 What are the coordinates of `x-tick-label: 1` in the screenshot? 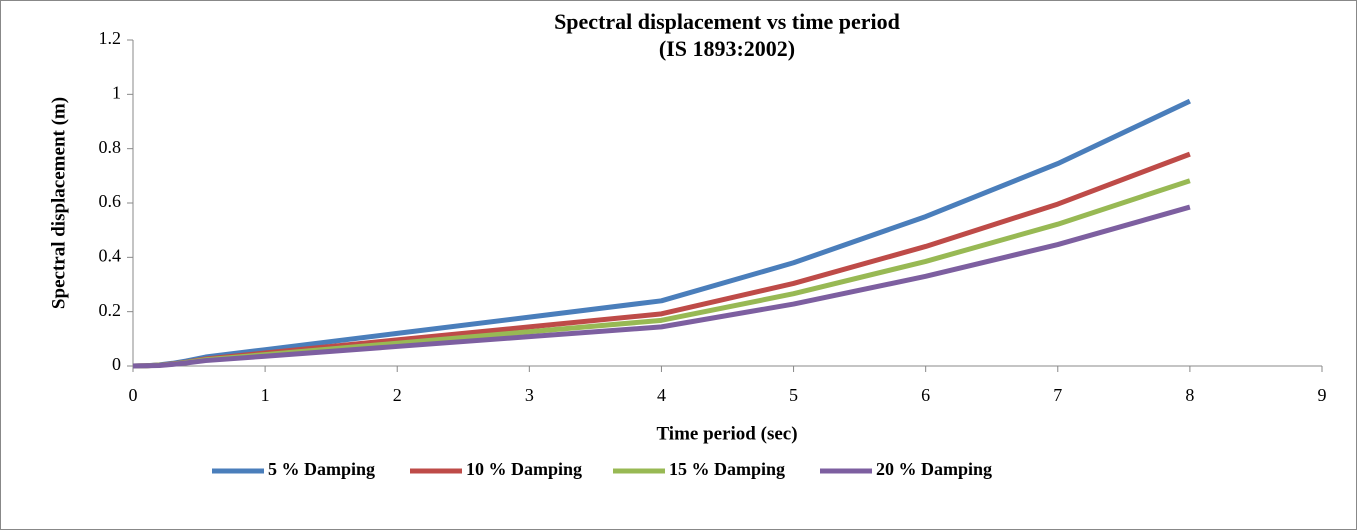 It's located at (265, 395).